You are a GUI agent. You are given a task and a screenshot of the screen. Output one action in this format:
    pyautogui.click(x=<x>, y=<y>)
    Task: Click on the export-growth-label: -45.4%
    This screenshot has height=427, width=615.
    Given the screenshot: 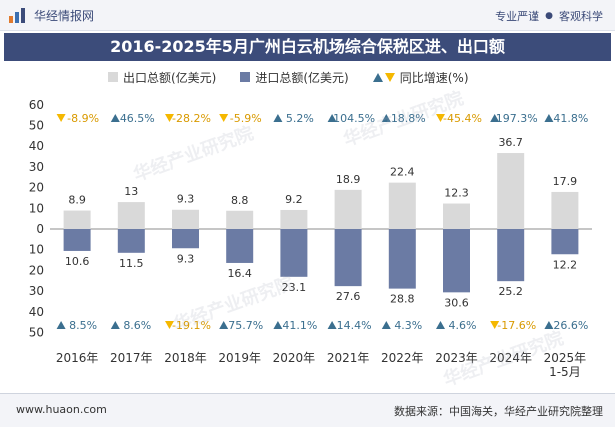 What is the action you would take?
    pyautogui.click(x=462, y=118)
    